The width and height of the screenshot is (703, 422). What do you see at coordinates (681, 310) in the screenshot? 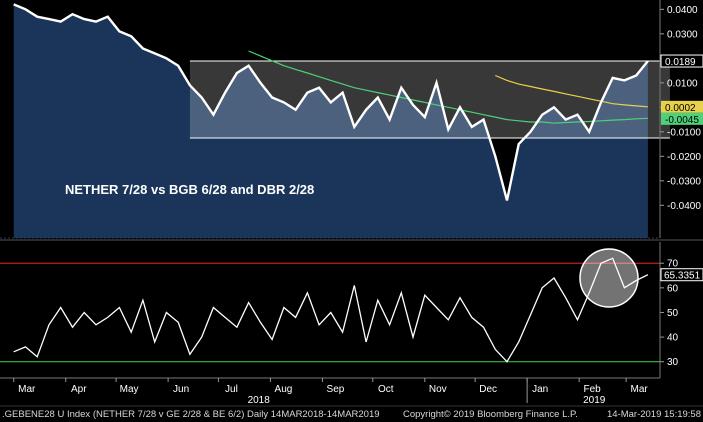
I see `rsi-y-axis: 70 60 50 40 30 65.3351` at bounding box center [681, 310].